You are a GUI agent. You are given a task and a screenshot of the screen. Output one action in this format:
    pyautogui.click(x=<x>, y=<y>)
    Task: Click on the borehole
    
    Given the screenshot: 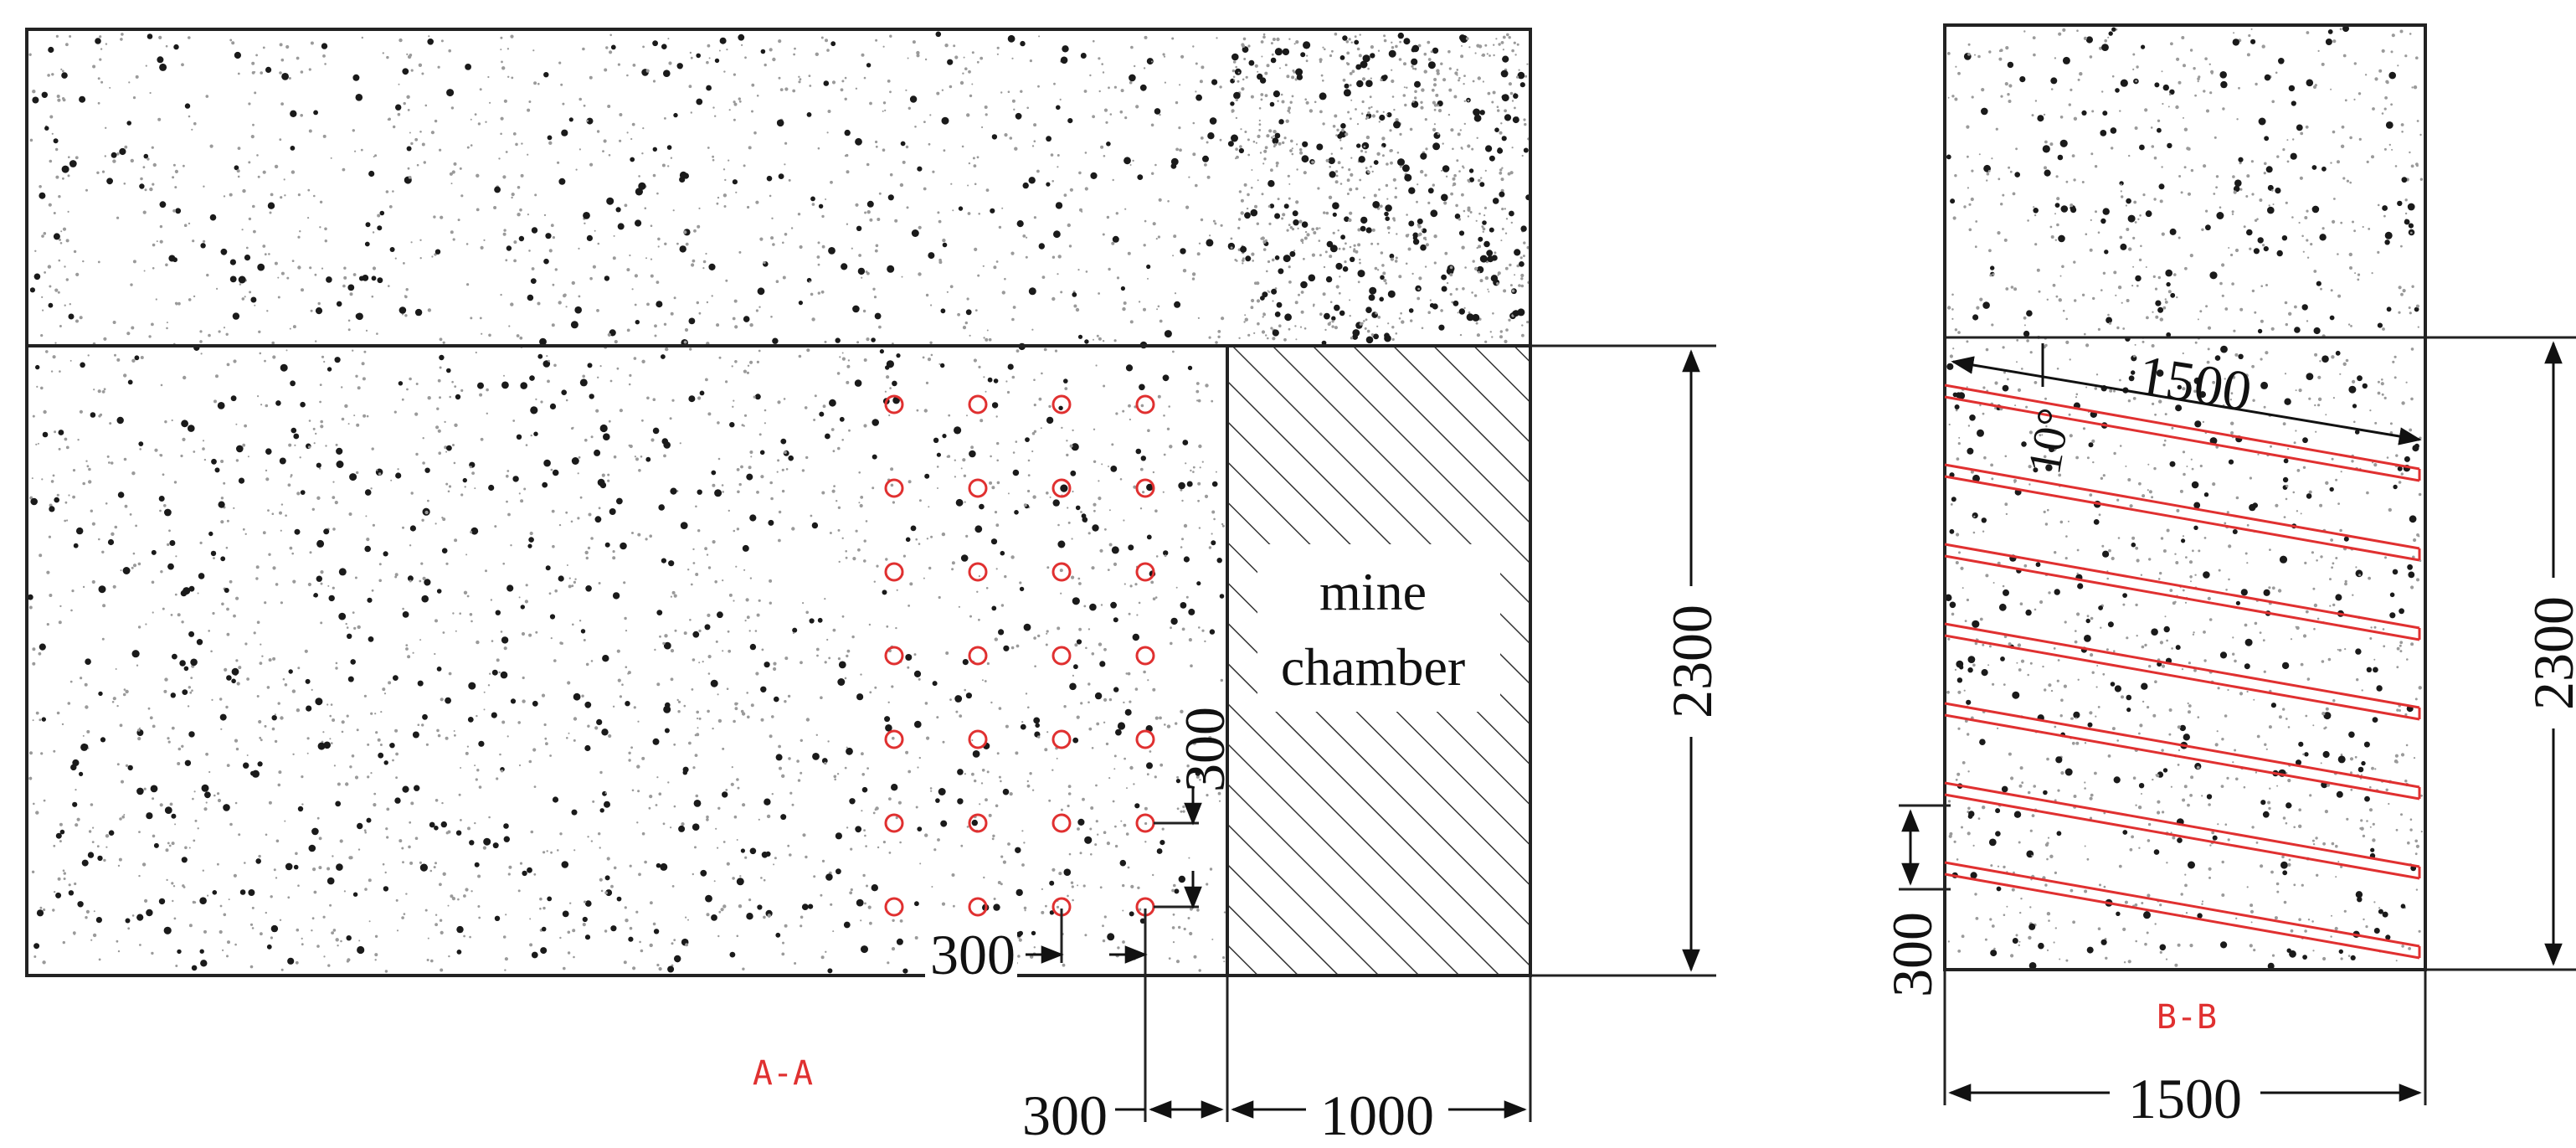 What is the action you would take?
    pyautogui.click(x=978, y=488)
    